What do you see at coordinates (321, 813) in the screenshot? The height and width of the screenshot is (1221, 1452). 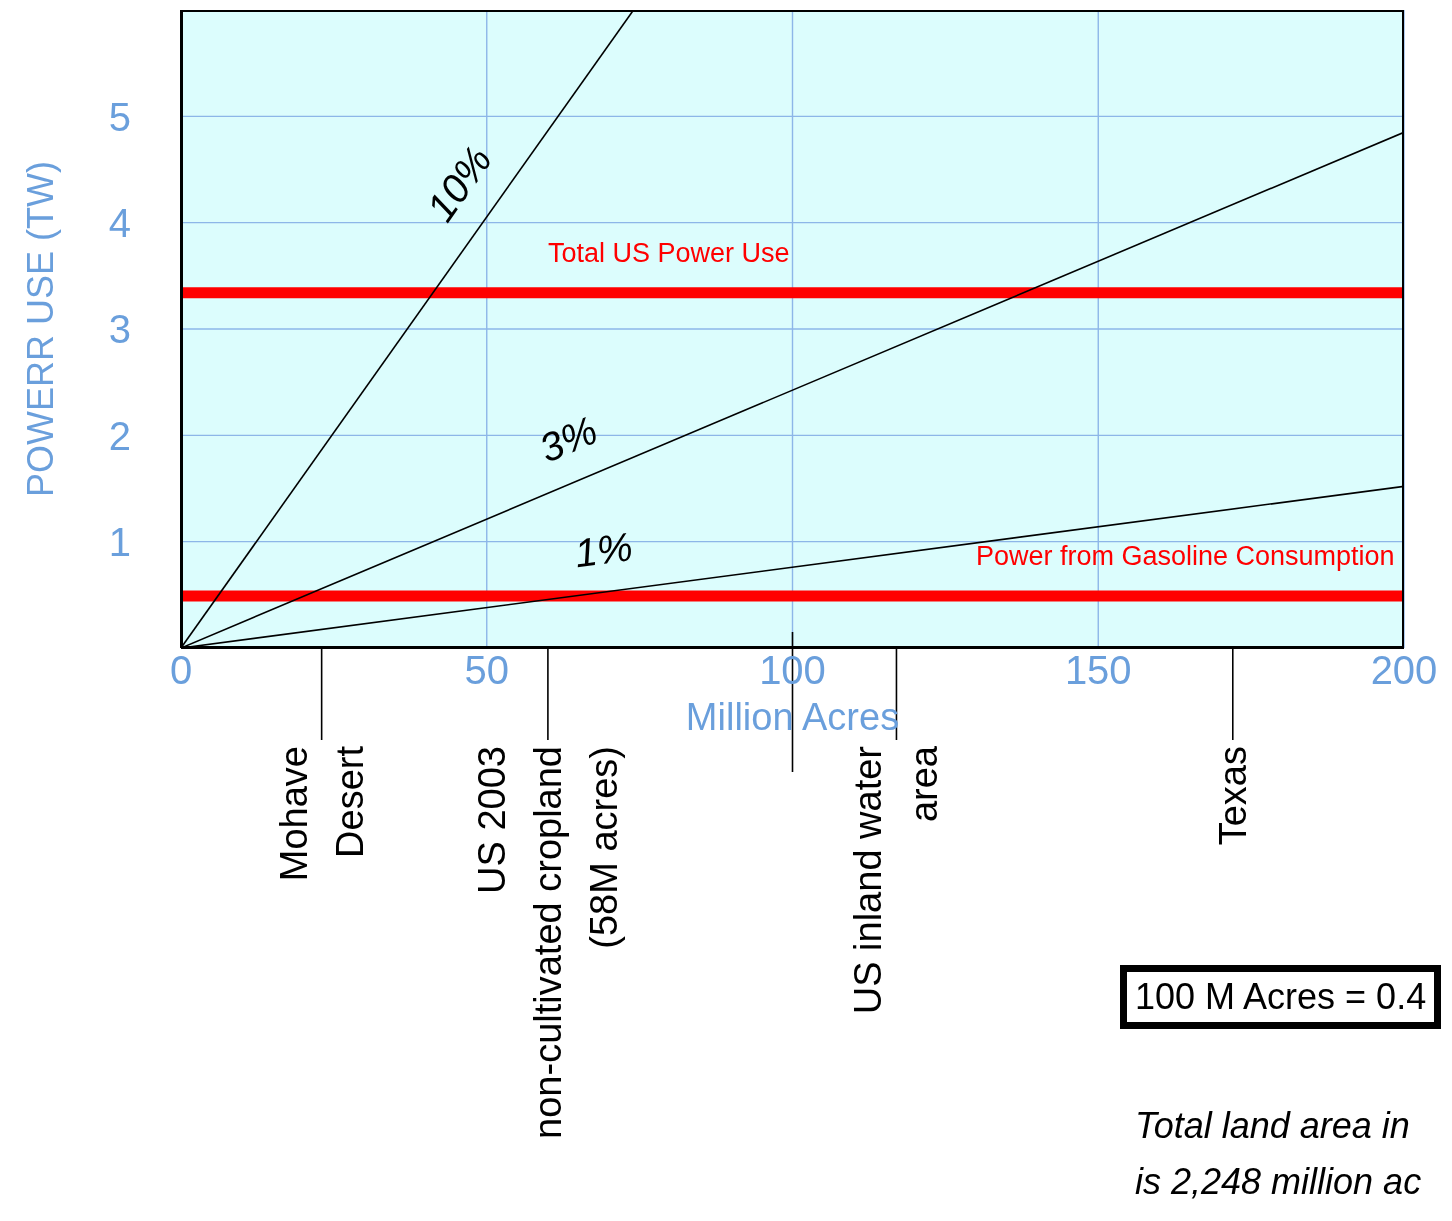 I see `ref-line-label: Mohave Desert` at bounding box center [321, 813].